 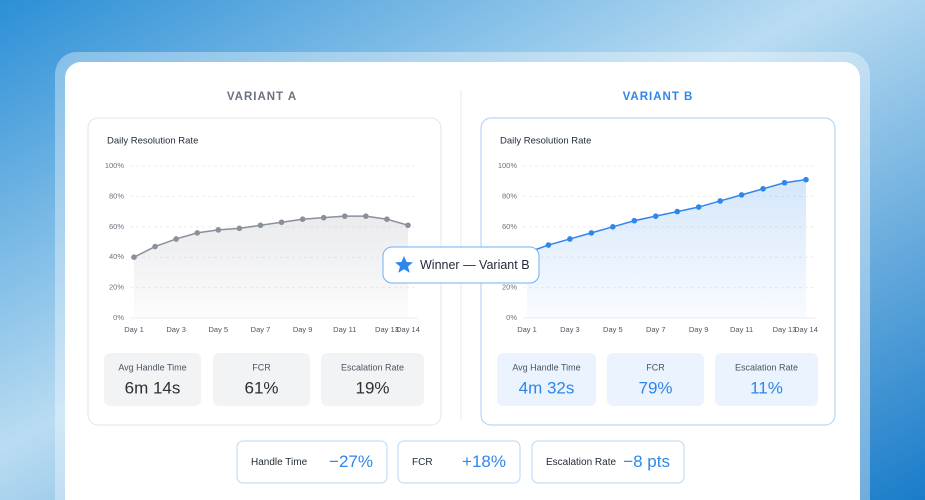 What do you see at coordinates (581, 462) in the screenshot?
I see `delta-label: Escalation Rate` at bounding box center [581, 462].